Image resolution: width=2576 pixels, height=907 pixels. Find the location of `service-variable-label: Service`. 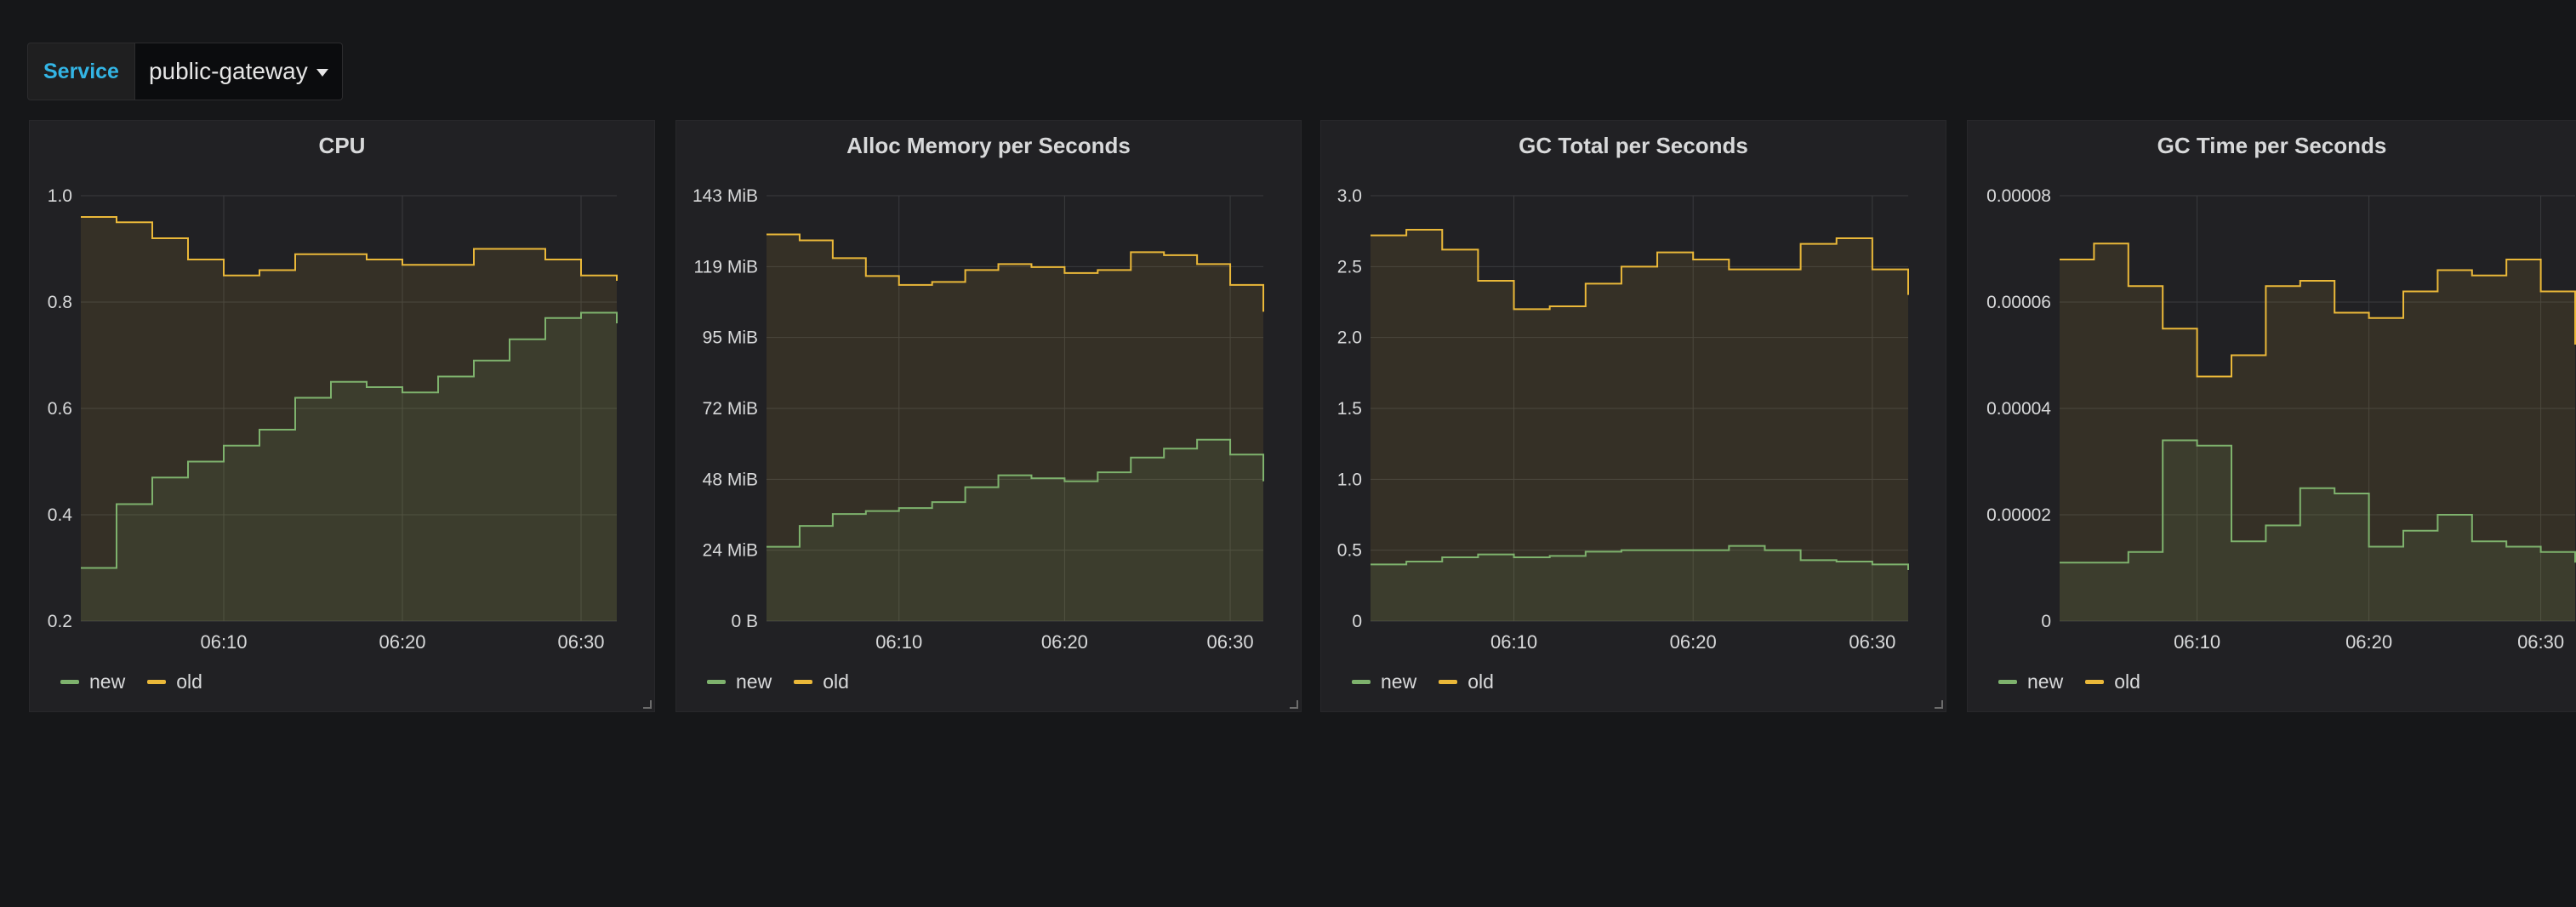

service-variable-label: Service is located at coordinates (81, 71).